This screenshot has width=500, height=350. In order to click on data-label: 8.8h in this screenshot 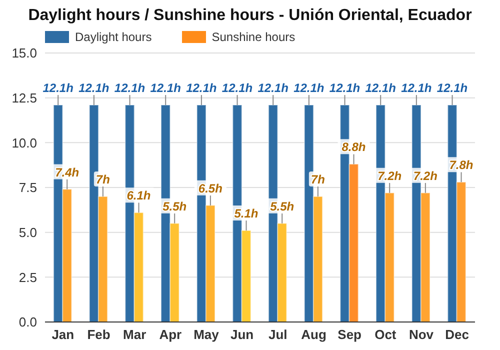, I will do `click(354, 147)`.